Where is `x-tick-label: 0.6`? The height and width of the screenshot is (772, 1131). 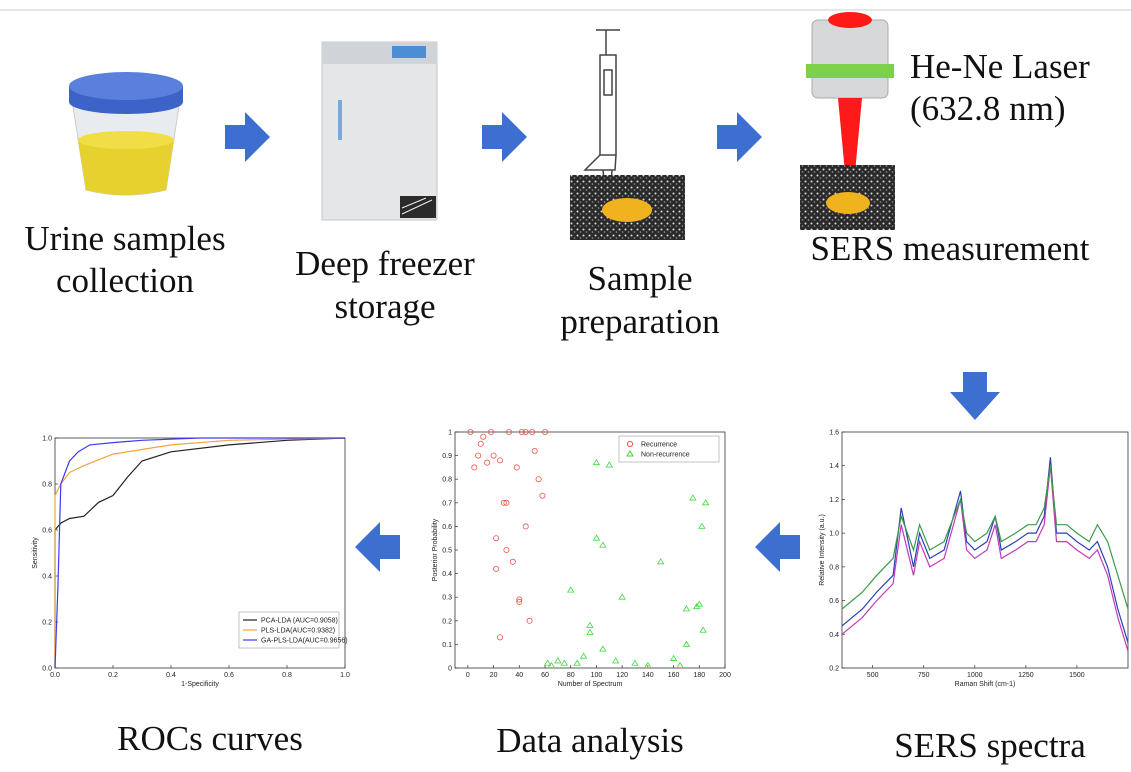 x-tick-label: 0.6 is located at coordinates (229, 675).